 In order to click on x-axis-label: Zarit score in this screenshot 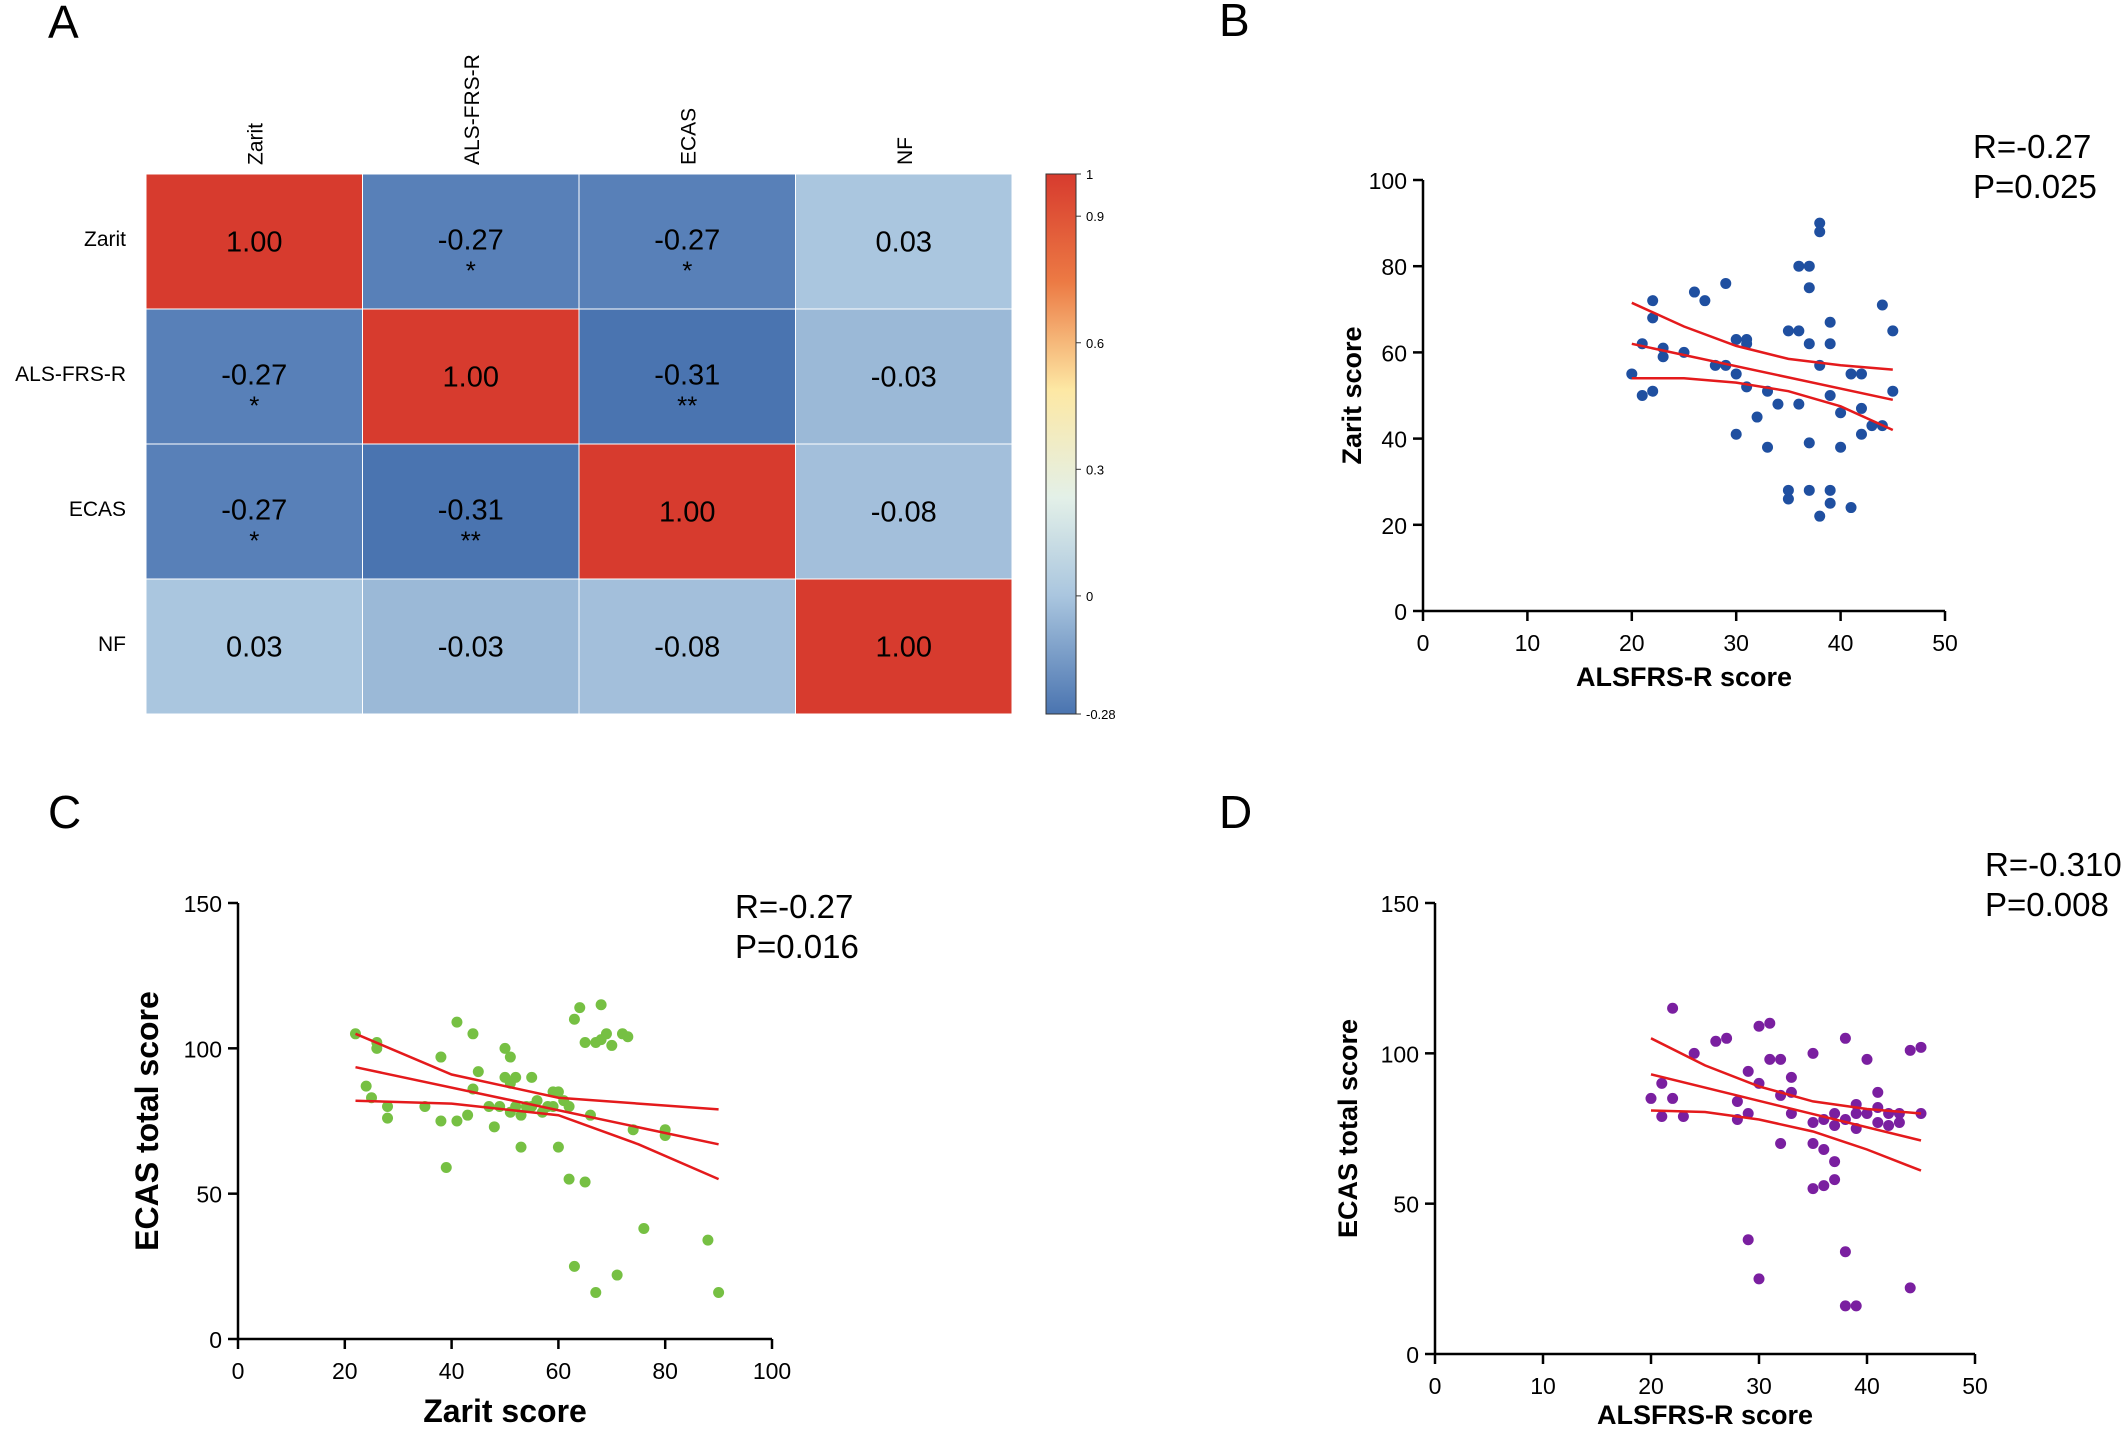, I will do `click(505, 1411)`.